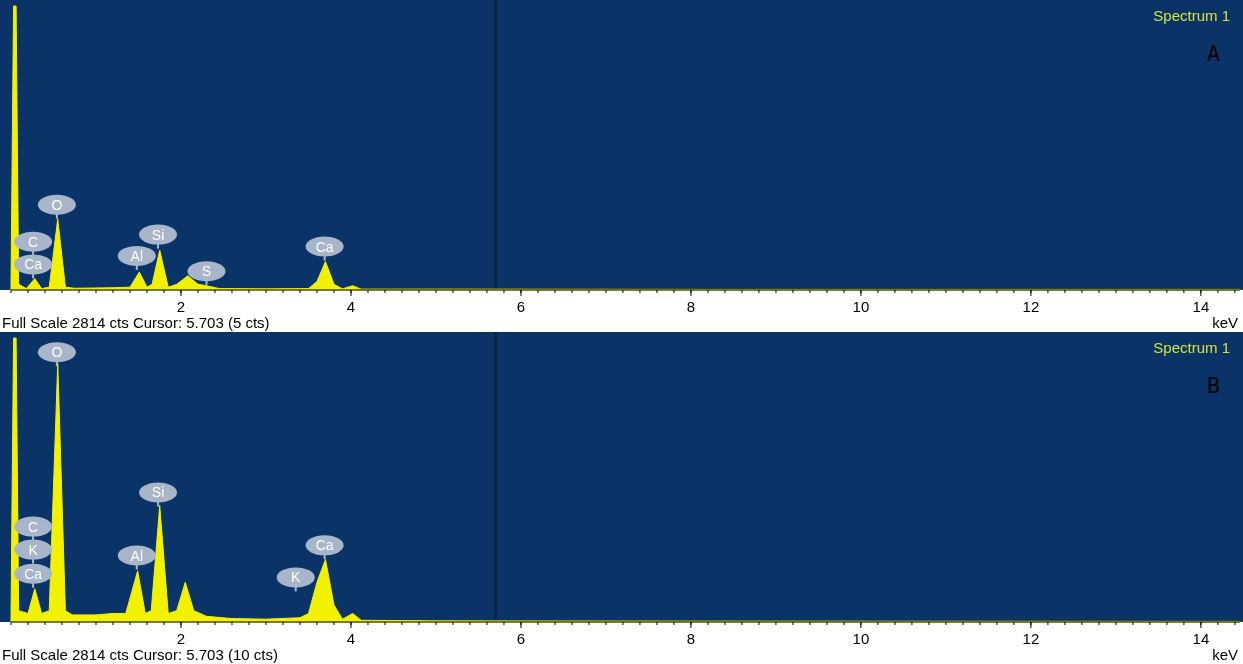  I want to click on text: Full Scale 2814 cts Cursor: 5.703 (10 cts), so click(140, 654).